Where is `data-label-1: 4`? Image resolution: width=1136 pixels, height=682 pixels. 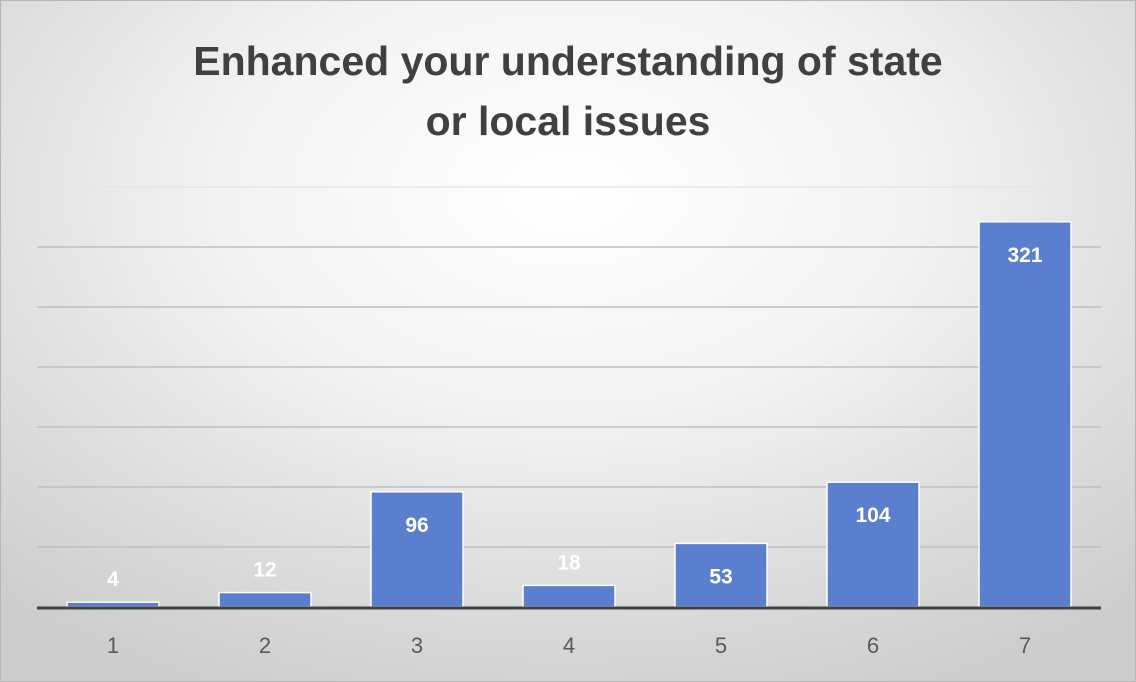
data-label-1: 4 is located at coordinates (113, 579).